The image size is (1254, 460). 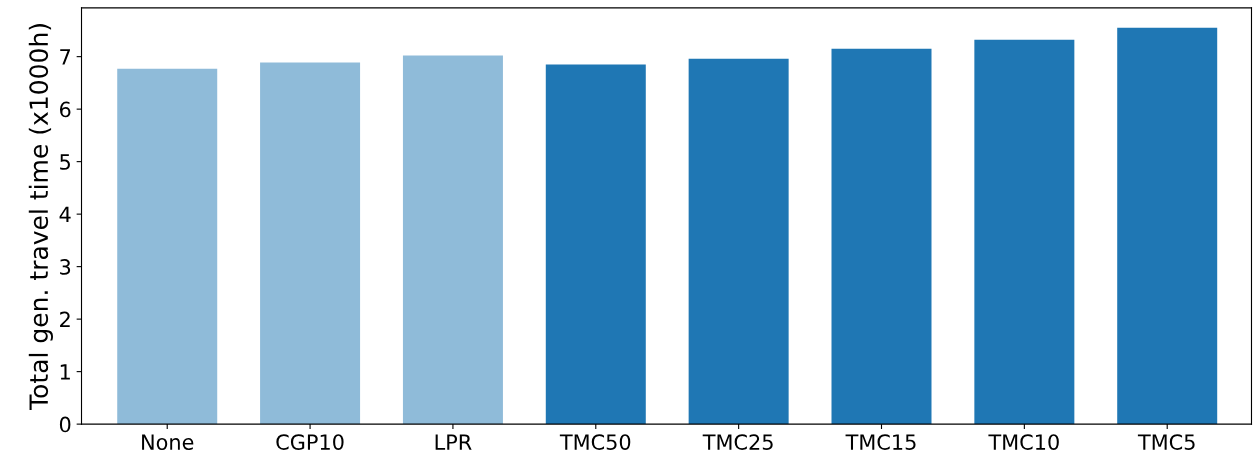 What do you see at coordinates (168, 442) in the screenshot?
I see `x-tick-label: None` at bounding box center [168, 442].